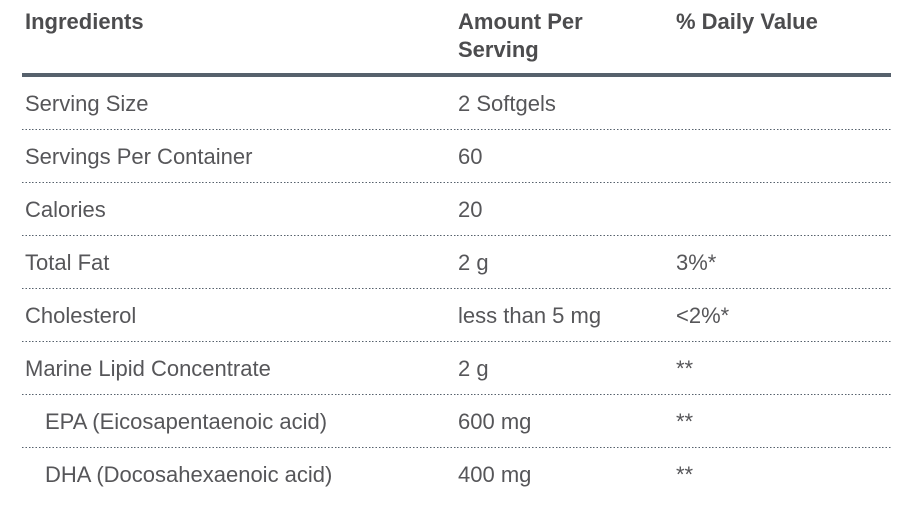 This screenshot has width=908, height=516. I want to click on amount-value: 60, so click(470, 156).